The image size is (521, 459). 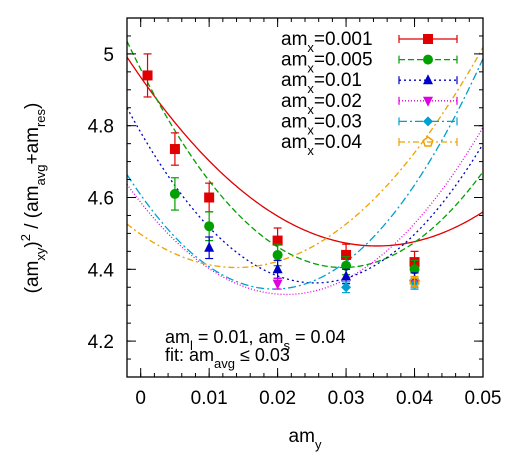 What do you see at coordinates (327, 42) in the screenshot?
I see `legend-label-1: amx=0.001` at bounding box center [327, 42].